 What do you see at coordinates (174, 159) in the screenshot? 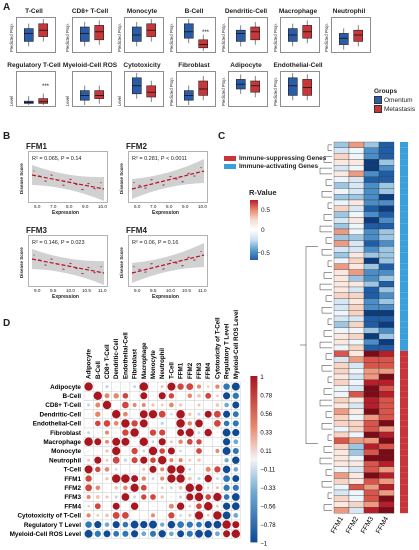
I see `p-value: P < 0.0011` at bounding box center [174, 159].